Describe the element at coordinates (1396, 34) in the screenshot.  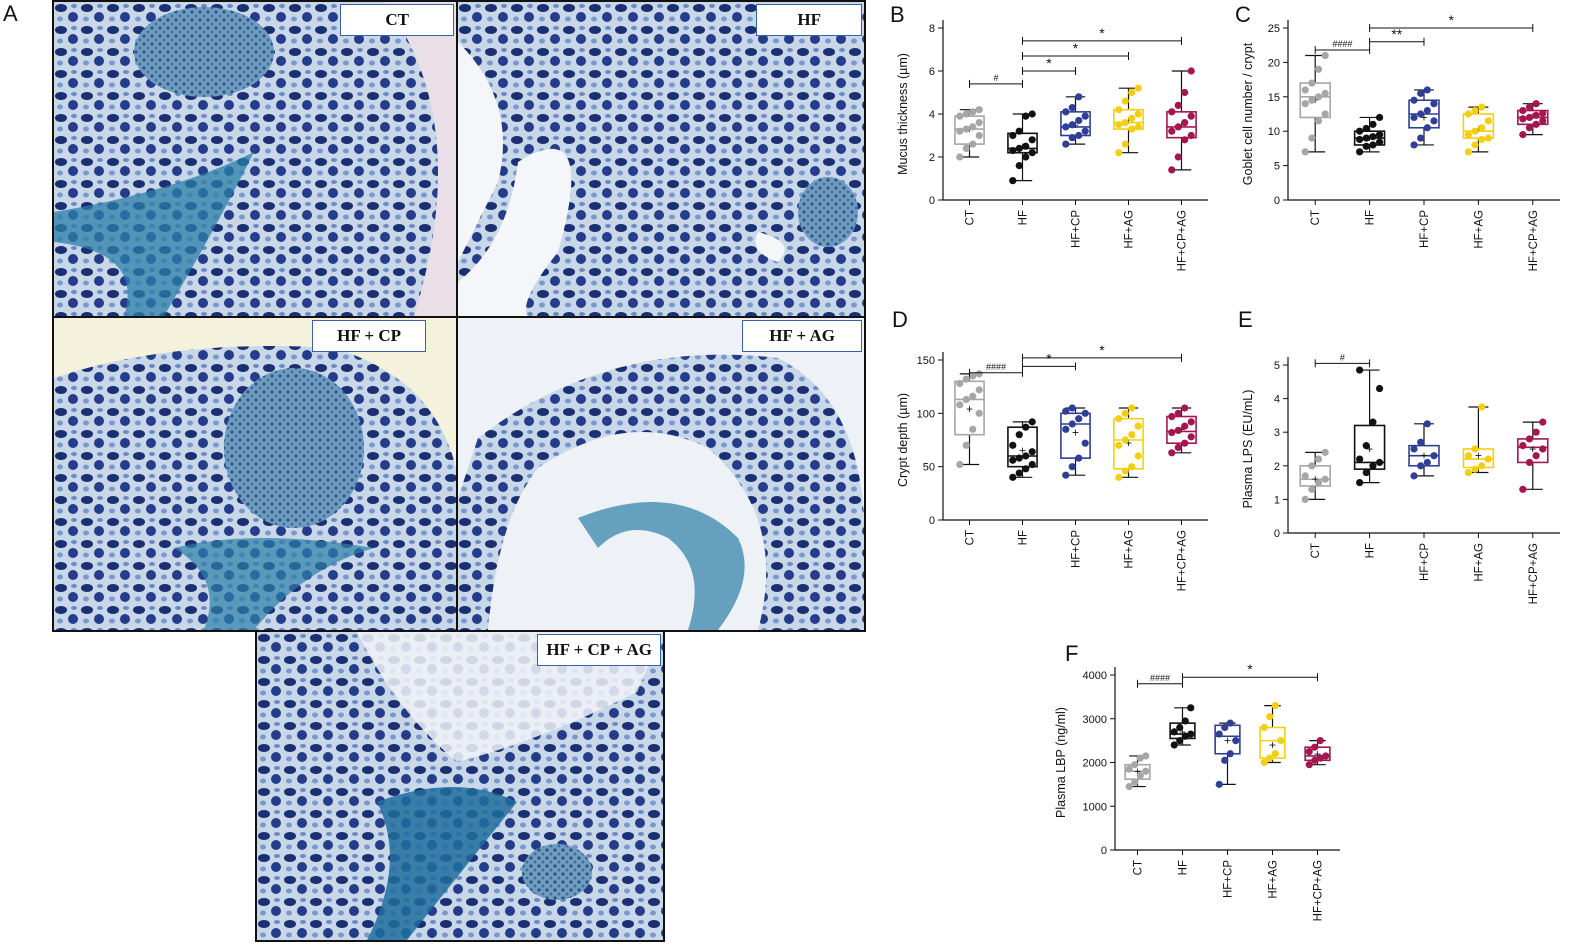
I see `significance-label: **` at that location.